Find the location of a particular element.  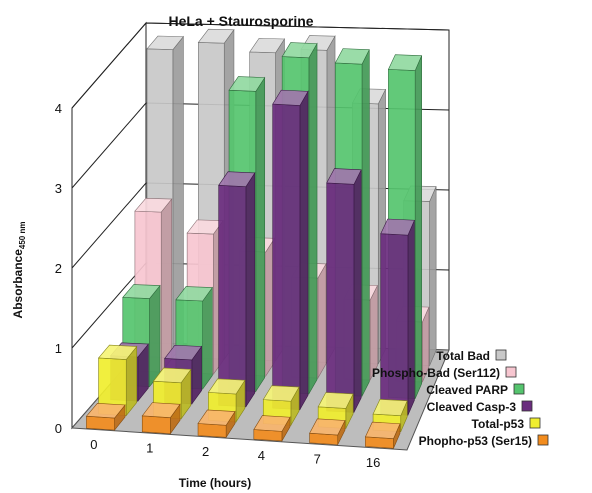

legend-entry: Cleaved PARP is located at coordinates (475, 390).